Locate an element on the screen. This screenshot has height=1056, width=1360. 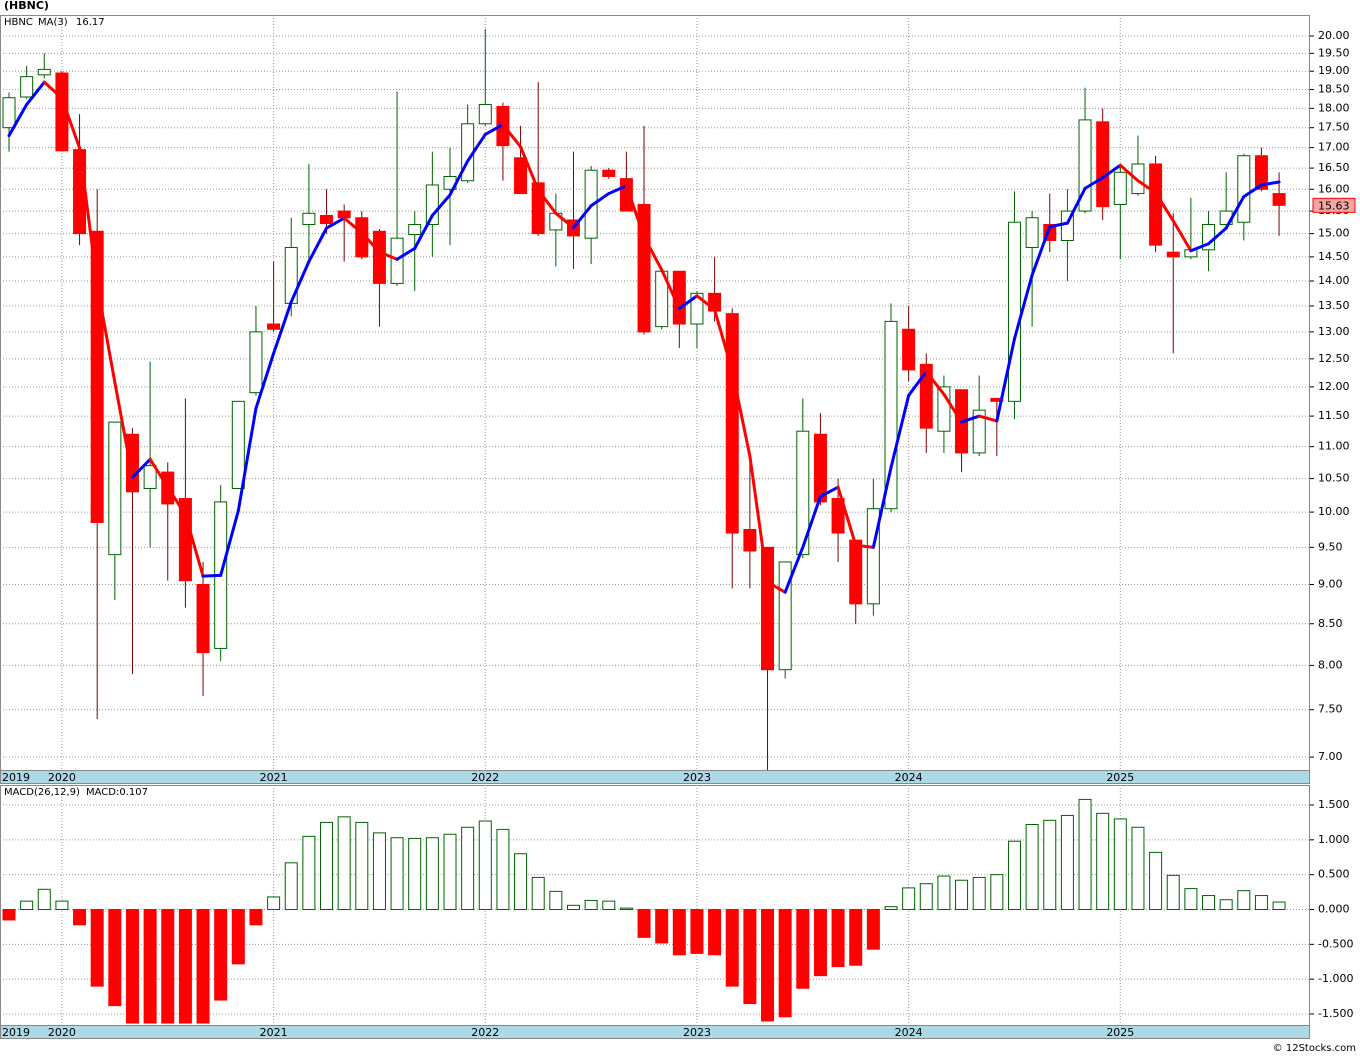
footer: © 12Stocks.com is located at coordinates (1314, 1048).